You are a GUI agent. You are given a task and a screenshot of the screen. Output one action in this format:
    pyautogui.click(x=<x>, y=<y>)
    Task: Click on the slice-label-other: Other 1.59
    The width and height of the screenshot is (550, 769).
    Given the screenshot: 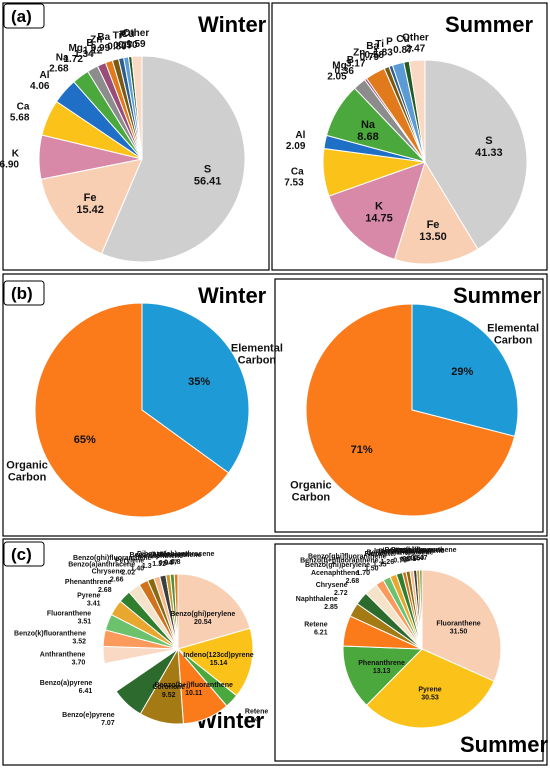 What is the action you would take?
    pyautogui.click(x=136, y=39)
    